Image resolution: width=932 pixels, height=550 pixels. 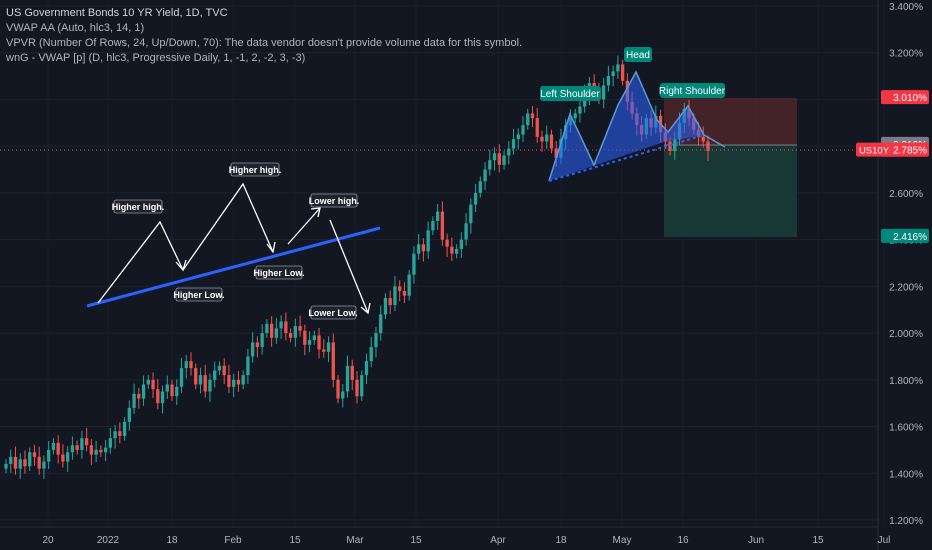 What do you see at coordinates (48, 540) in the screenshot?
I see `x-tick-label: 20` at bounding box center [48, 540].